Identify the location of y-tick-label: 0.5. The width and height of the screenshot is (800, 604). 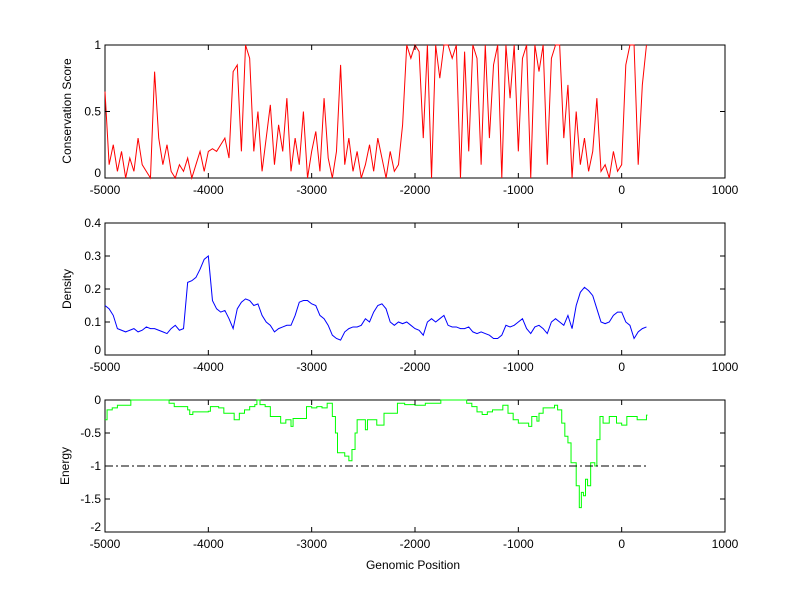
(92, 112).